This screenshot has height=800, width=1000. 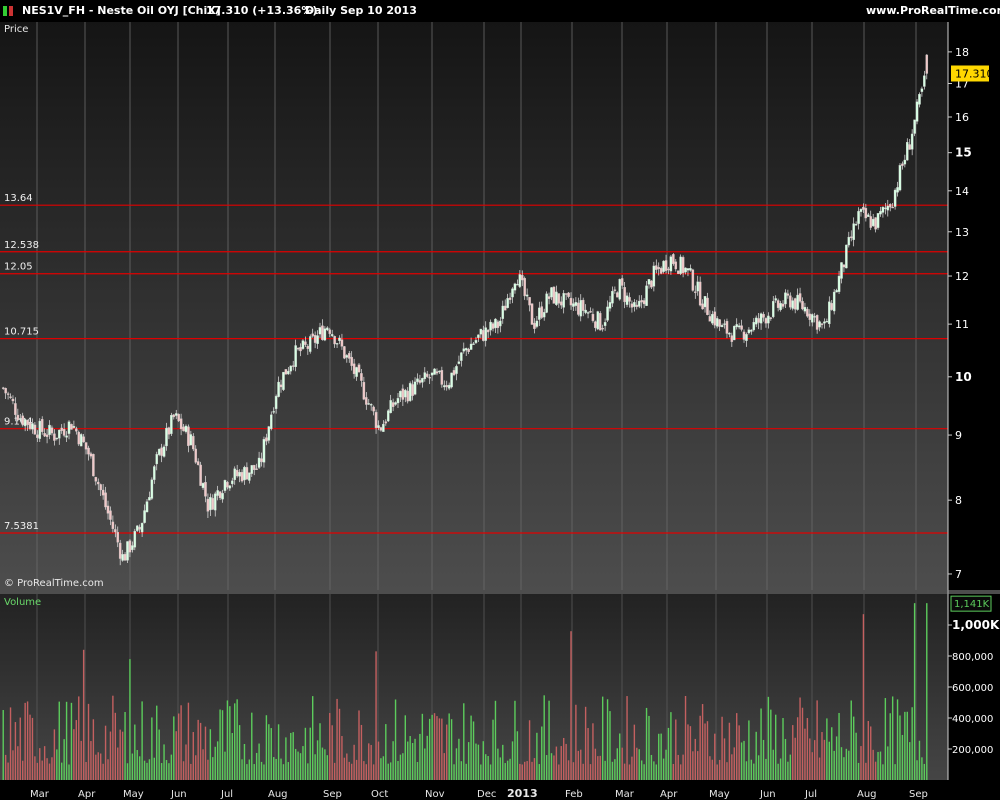 I want to click on copyright-text: © ProRealTime.com, so click(x=54, y=583).